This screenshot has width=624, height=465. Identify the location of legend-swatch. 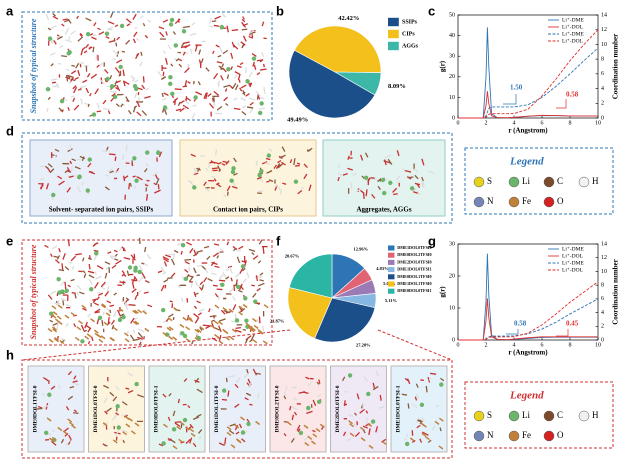
(391, 284).